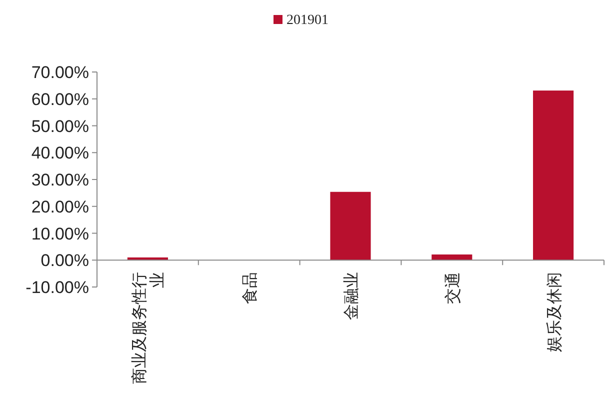 The width and height of the screenshot is (607, 420). I want to click on y-tick-label: 50.00%, so click(60, 126).